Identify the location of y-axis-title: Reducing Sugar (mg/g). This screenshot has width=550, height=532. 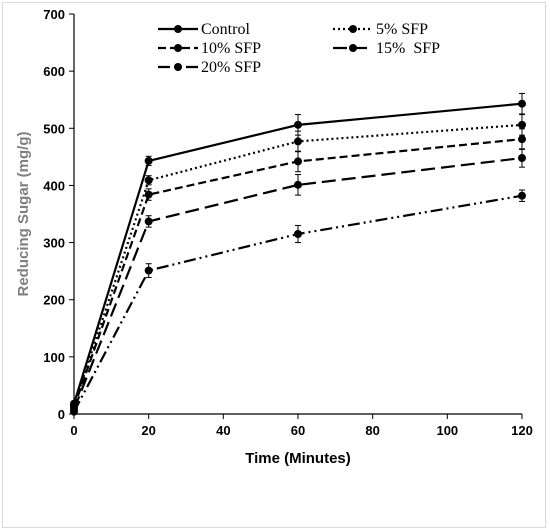
(23, 213).